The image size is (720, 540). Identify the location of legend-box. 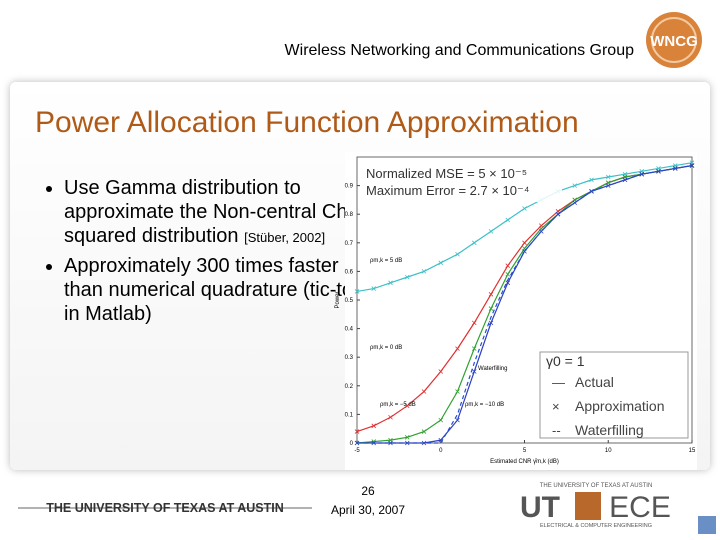
(614, 395).